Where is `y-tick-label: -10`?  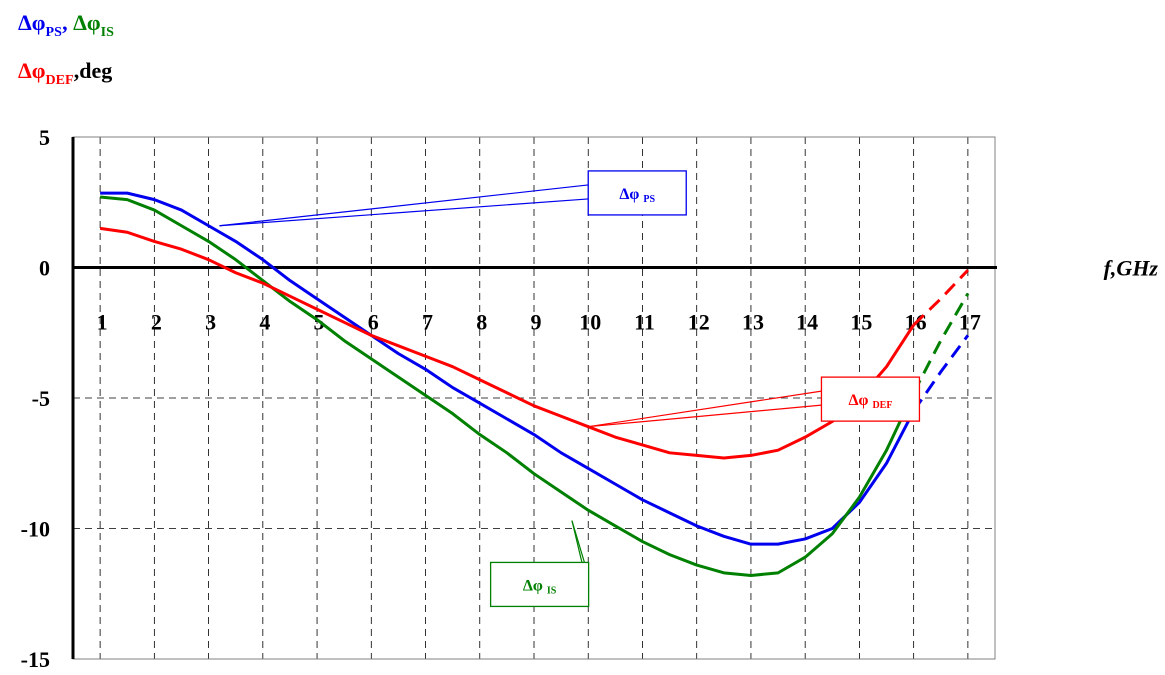 y-tick-label: -10 is located at coordinates (35, 529).